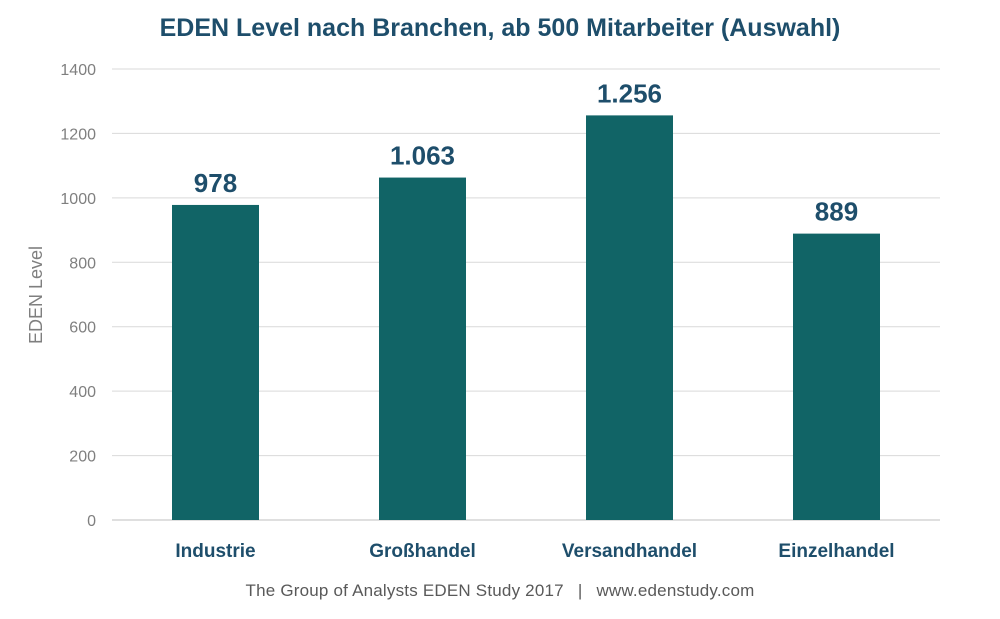 Image resolution: width=1000 pixels, height=619 pixels. What do you see at coordinates (422, 551) in the screenshot?
I see `x-tick-label: Großhandel` at bounding box center [422, 551].